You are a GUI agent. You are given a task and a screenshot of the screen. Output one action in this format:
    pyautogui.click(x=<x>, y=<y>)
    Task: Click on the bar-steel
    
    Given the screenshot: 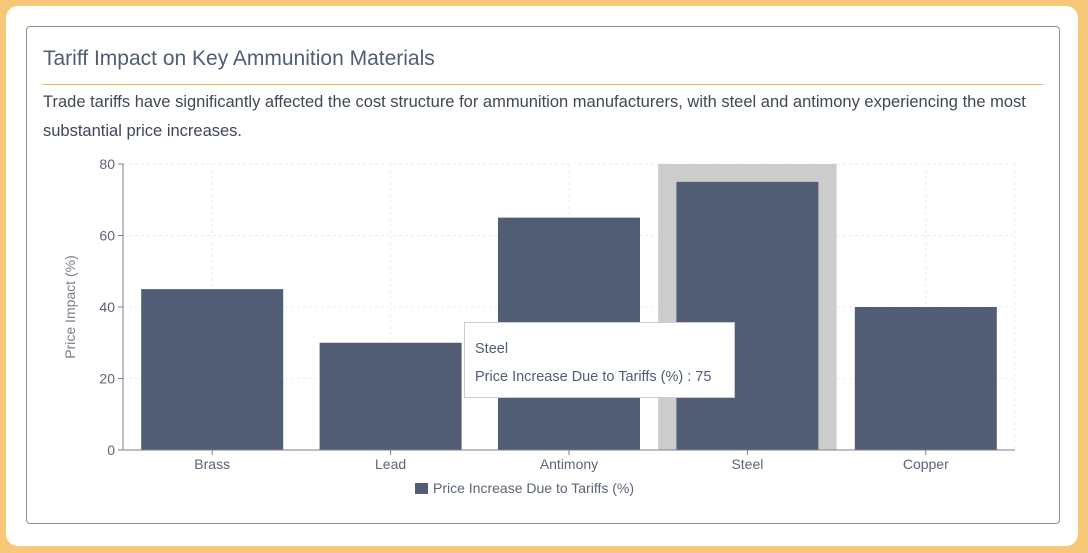 What is the action you would take?
    pyautogui.click(x=747, y=315)
    